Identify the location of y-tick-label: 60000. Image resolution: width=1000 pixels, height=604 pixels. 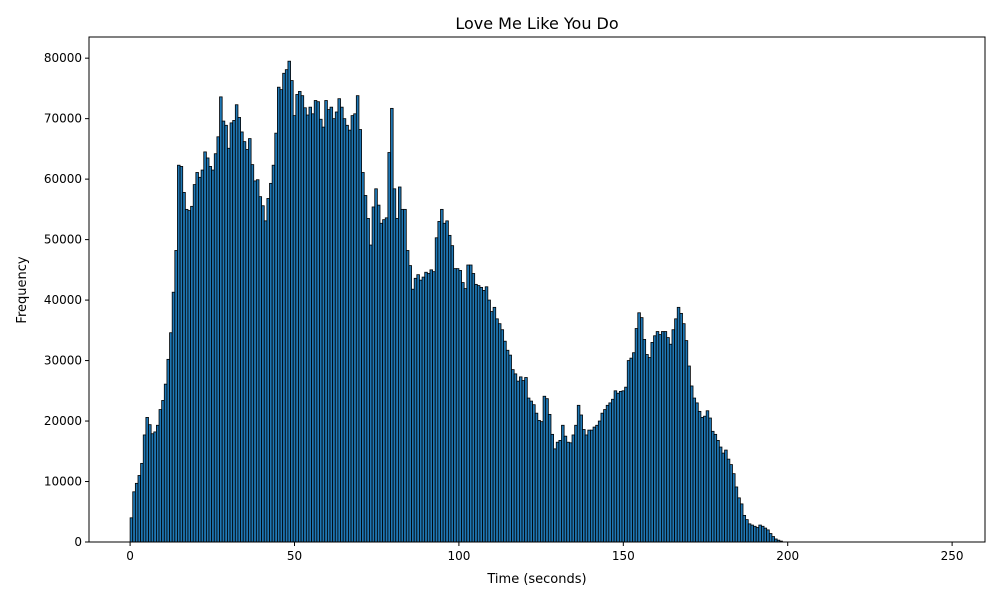
(63, 179).